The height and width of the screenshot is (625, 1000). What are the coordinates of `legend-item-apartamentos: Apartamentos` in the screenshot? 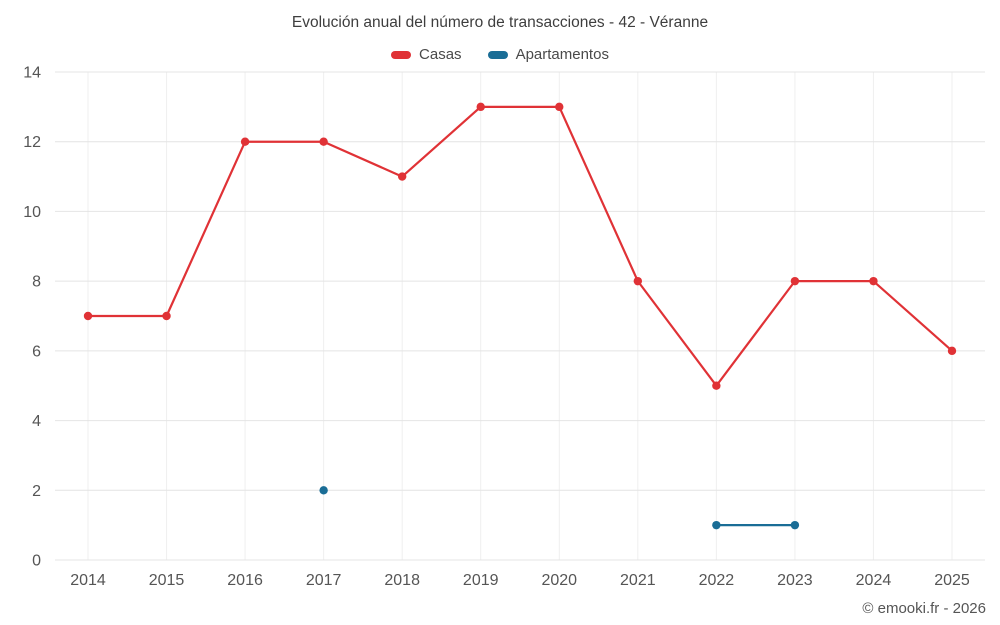 It's located at (548, 54).